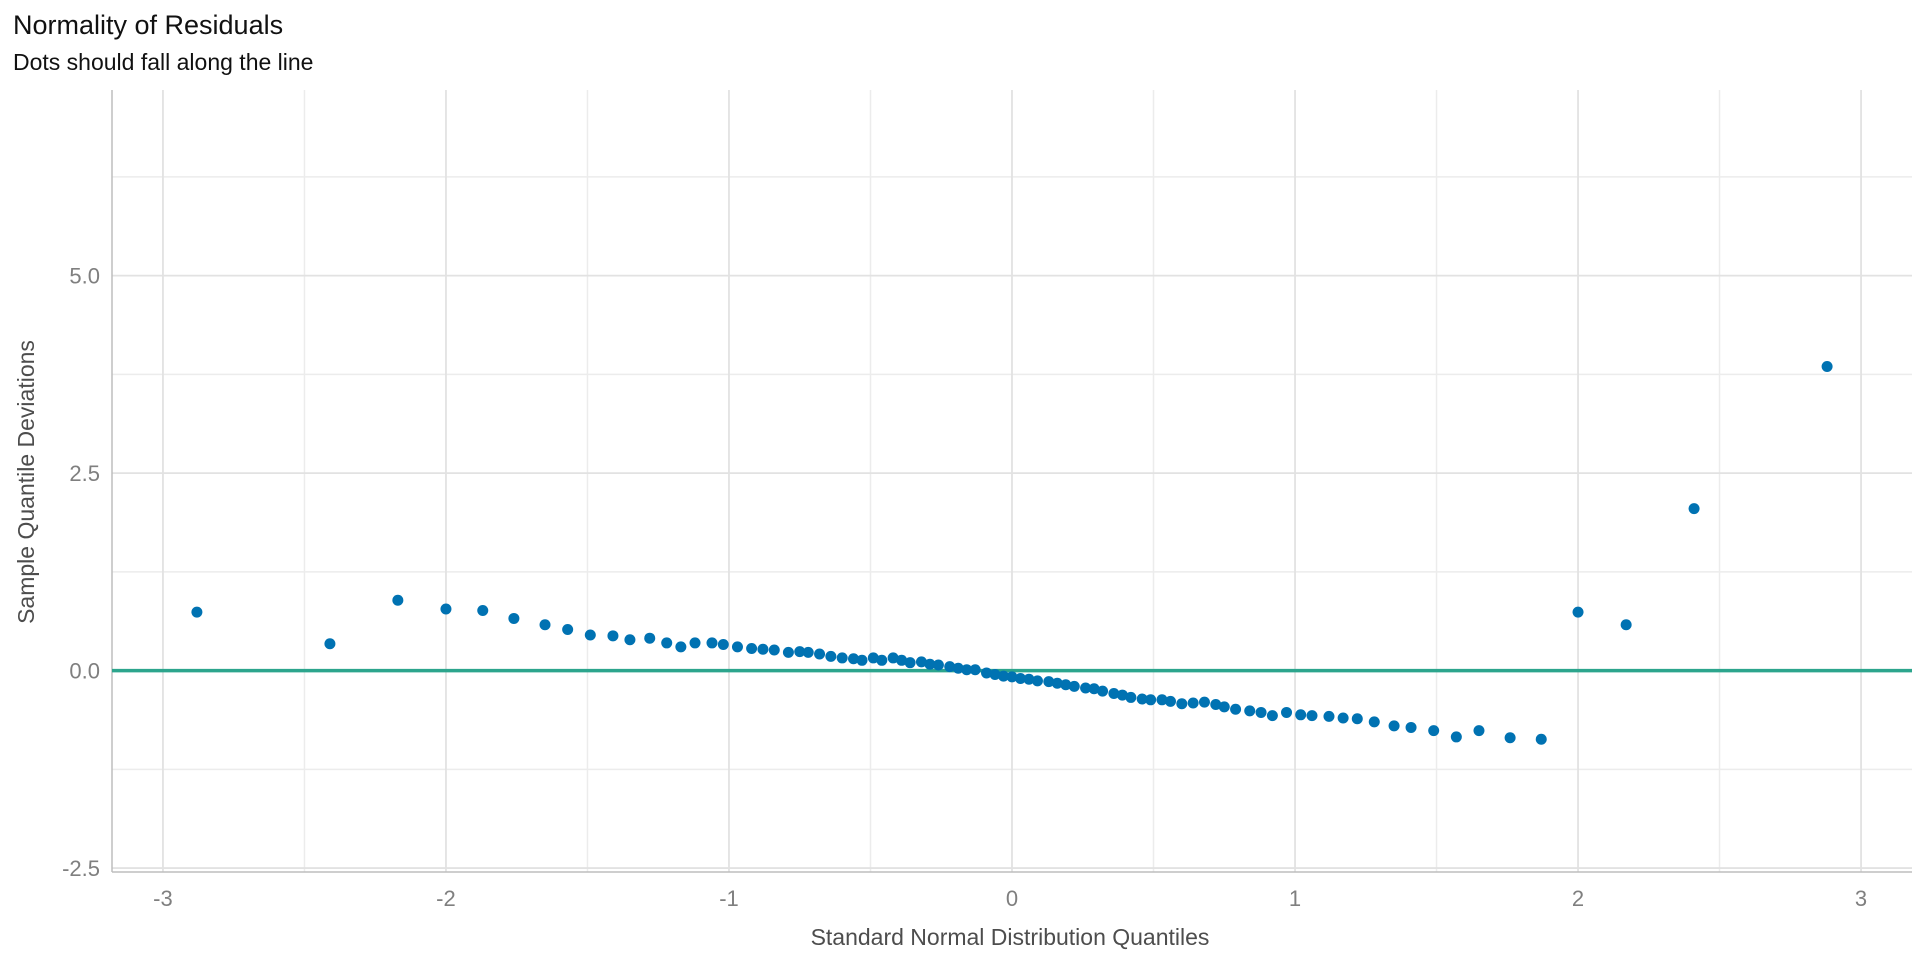 Image resolution: width=1920 pixels, height=960 pixels. Describe the element at coordinates (1010, 937) in the screenshot. I see `x-axis-title: Standard Normal Distribution Quantiles` at that location.